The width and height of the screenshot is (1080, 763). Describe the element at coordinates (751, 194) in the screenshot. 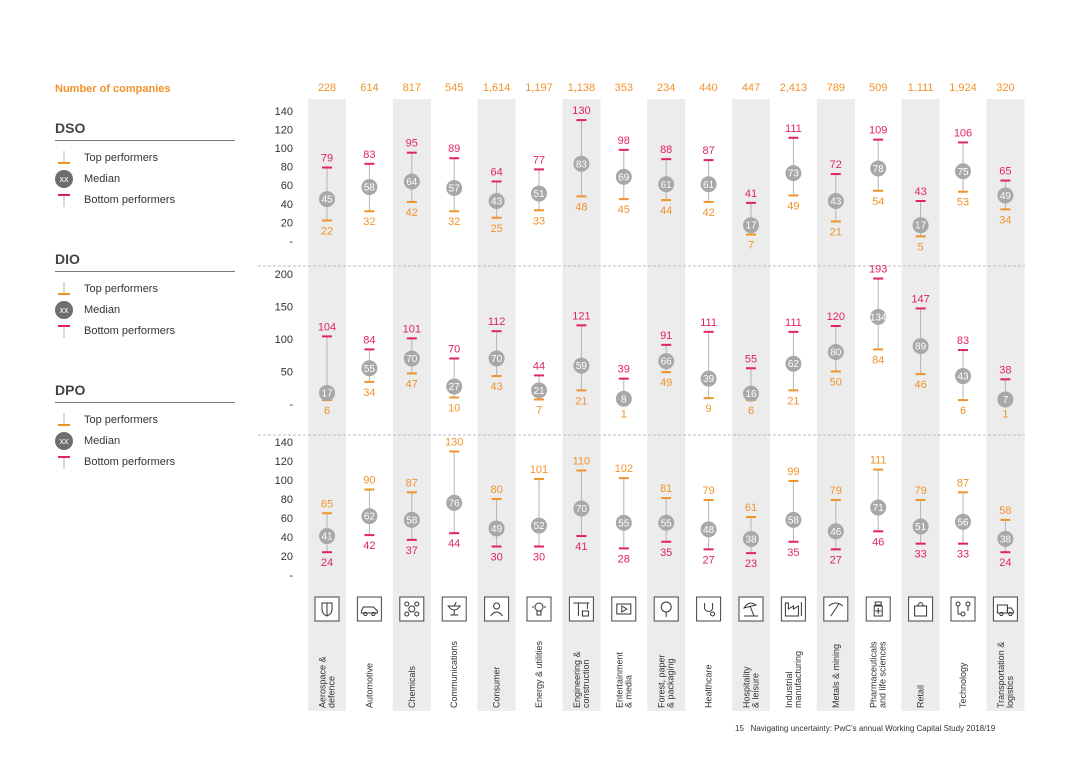

I see `bottom-performer-value: 41` at that location.